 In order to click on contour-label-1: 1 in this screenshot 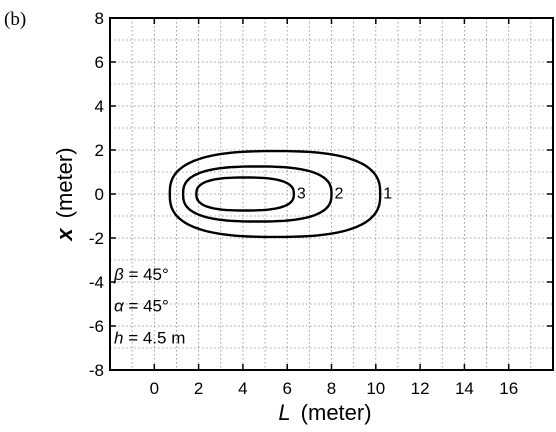, I will do `click(387, 193)`.